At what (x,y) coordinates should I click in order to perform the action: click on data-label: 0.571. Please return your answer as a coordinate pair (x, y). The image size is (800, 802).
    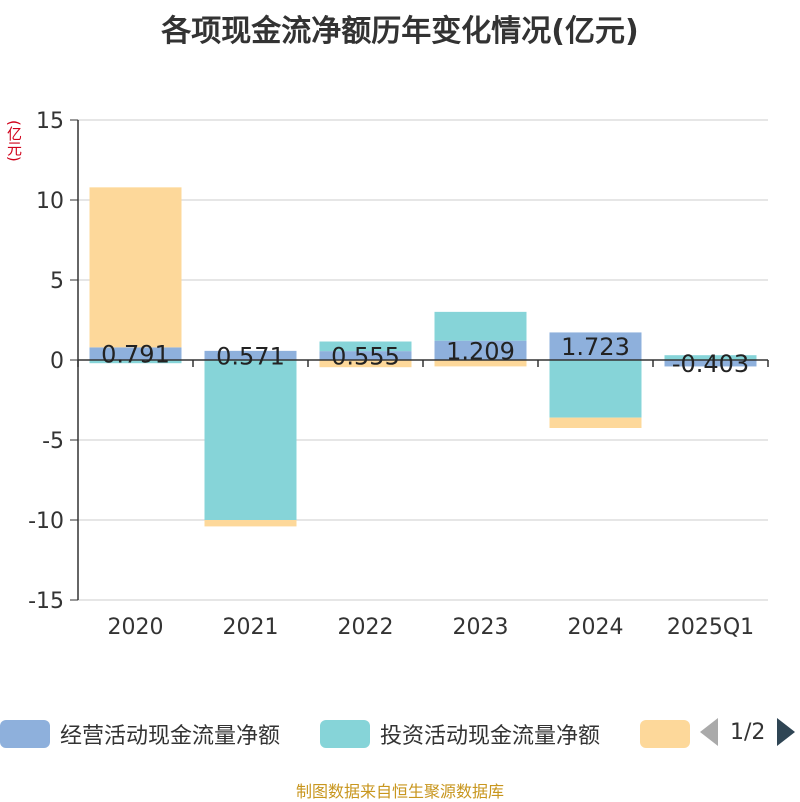
    Looking at the image, I should click on (250, 356).